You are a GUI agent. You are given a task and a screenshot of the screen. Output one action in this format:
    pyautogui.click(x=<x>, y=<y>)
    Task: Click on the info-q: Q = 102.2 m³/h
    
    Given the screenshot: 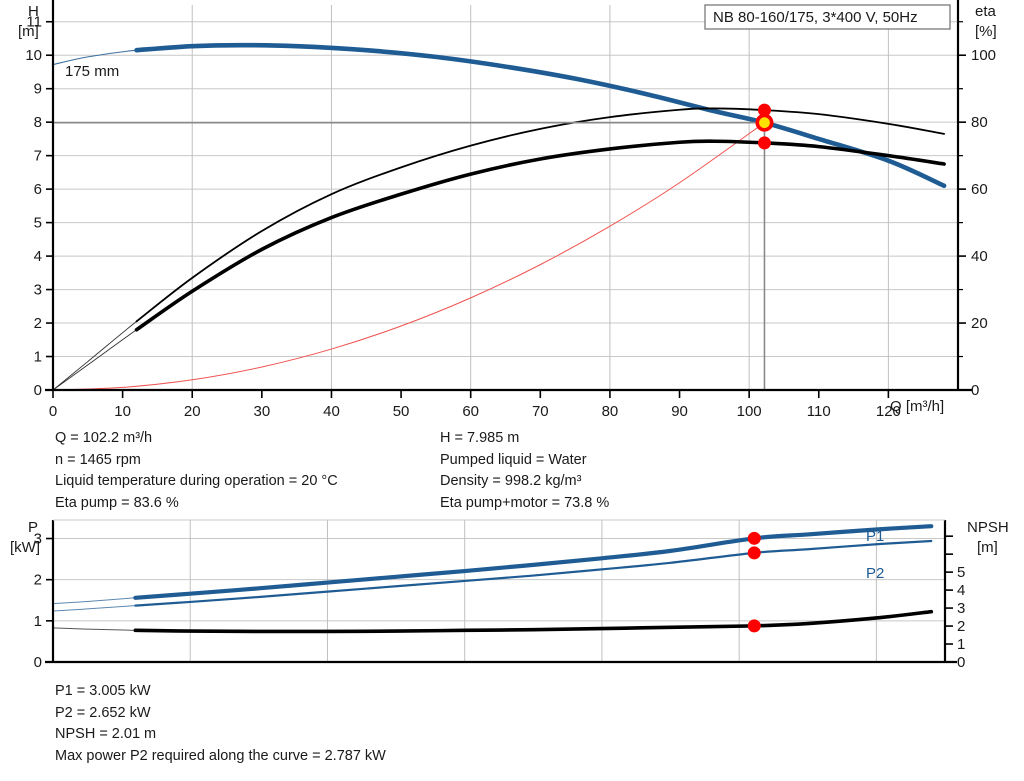 What is the action you would take?
    pyautogui.click(x=104, y=438)
    